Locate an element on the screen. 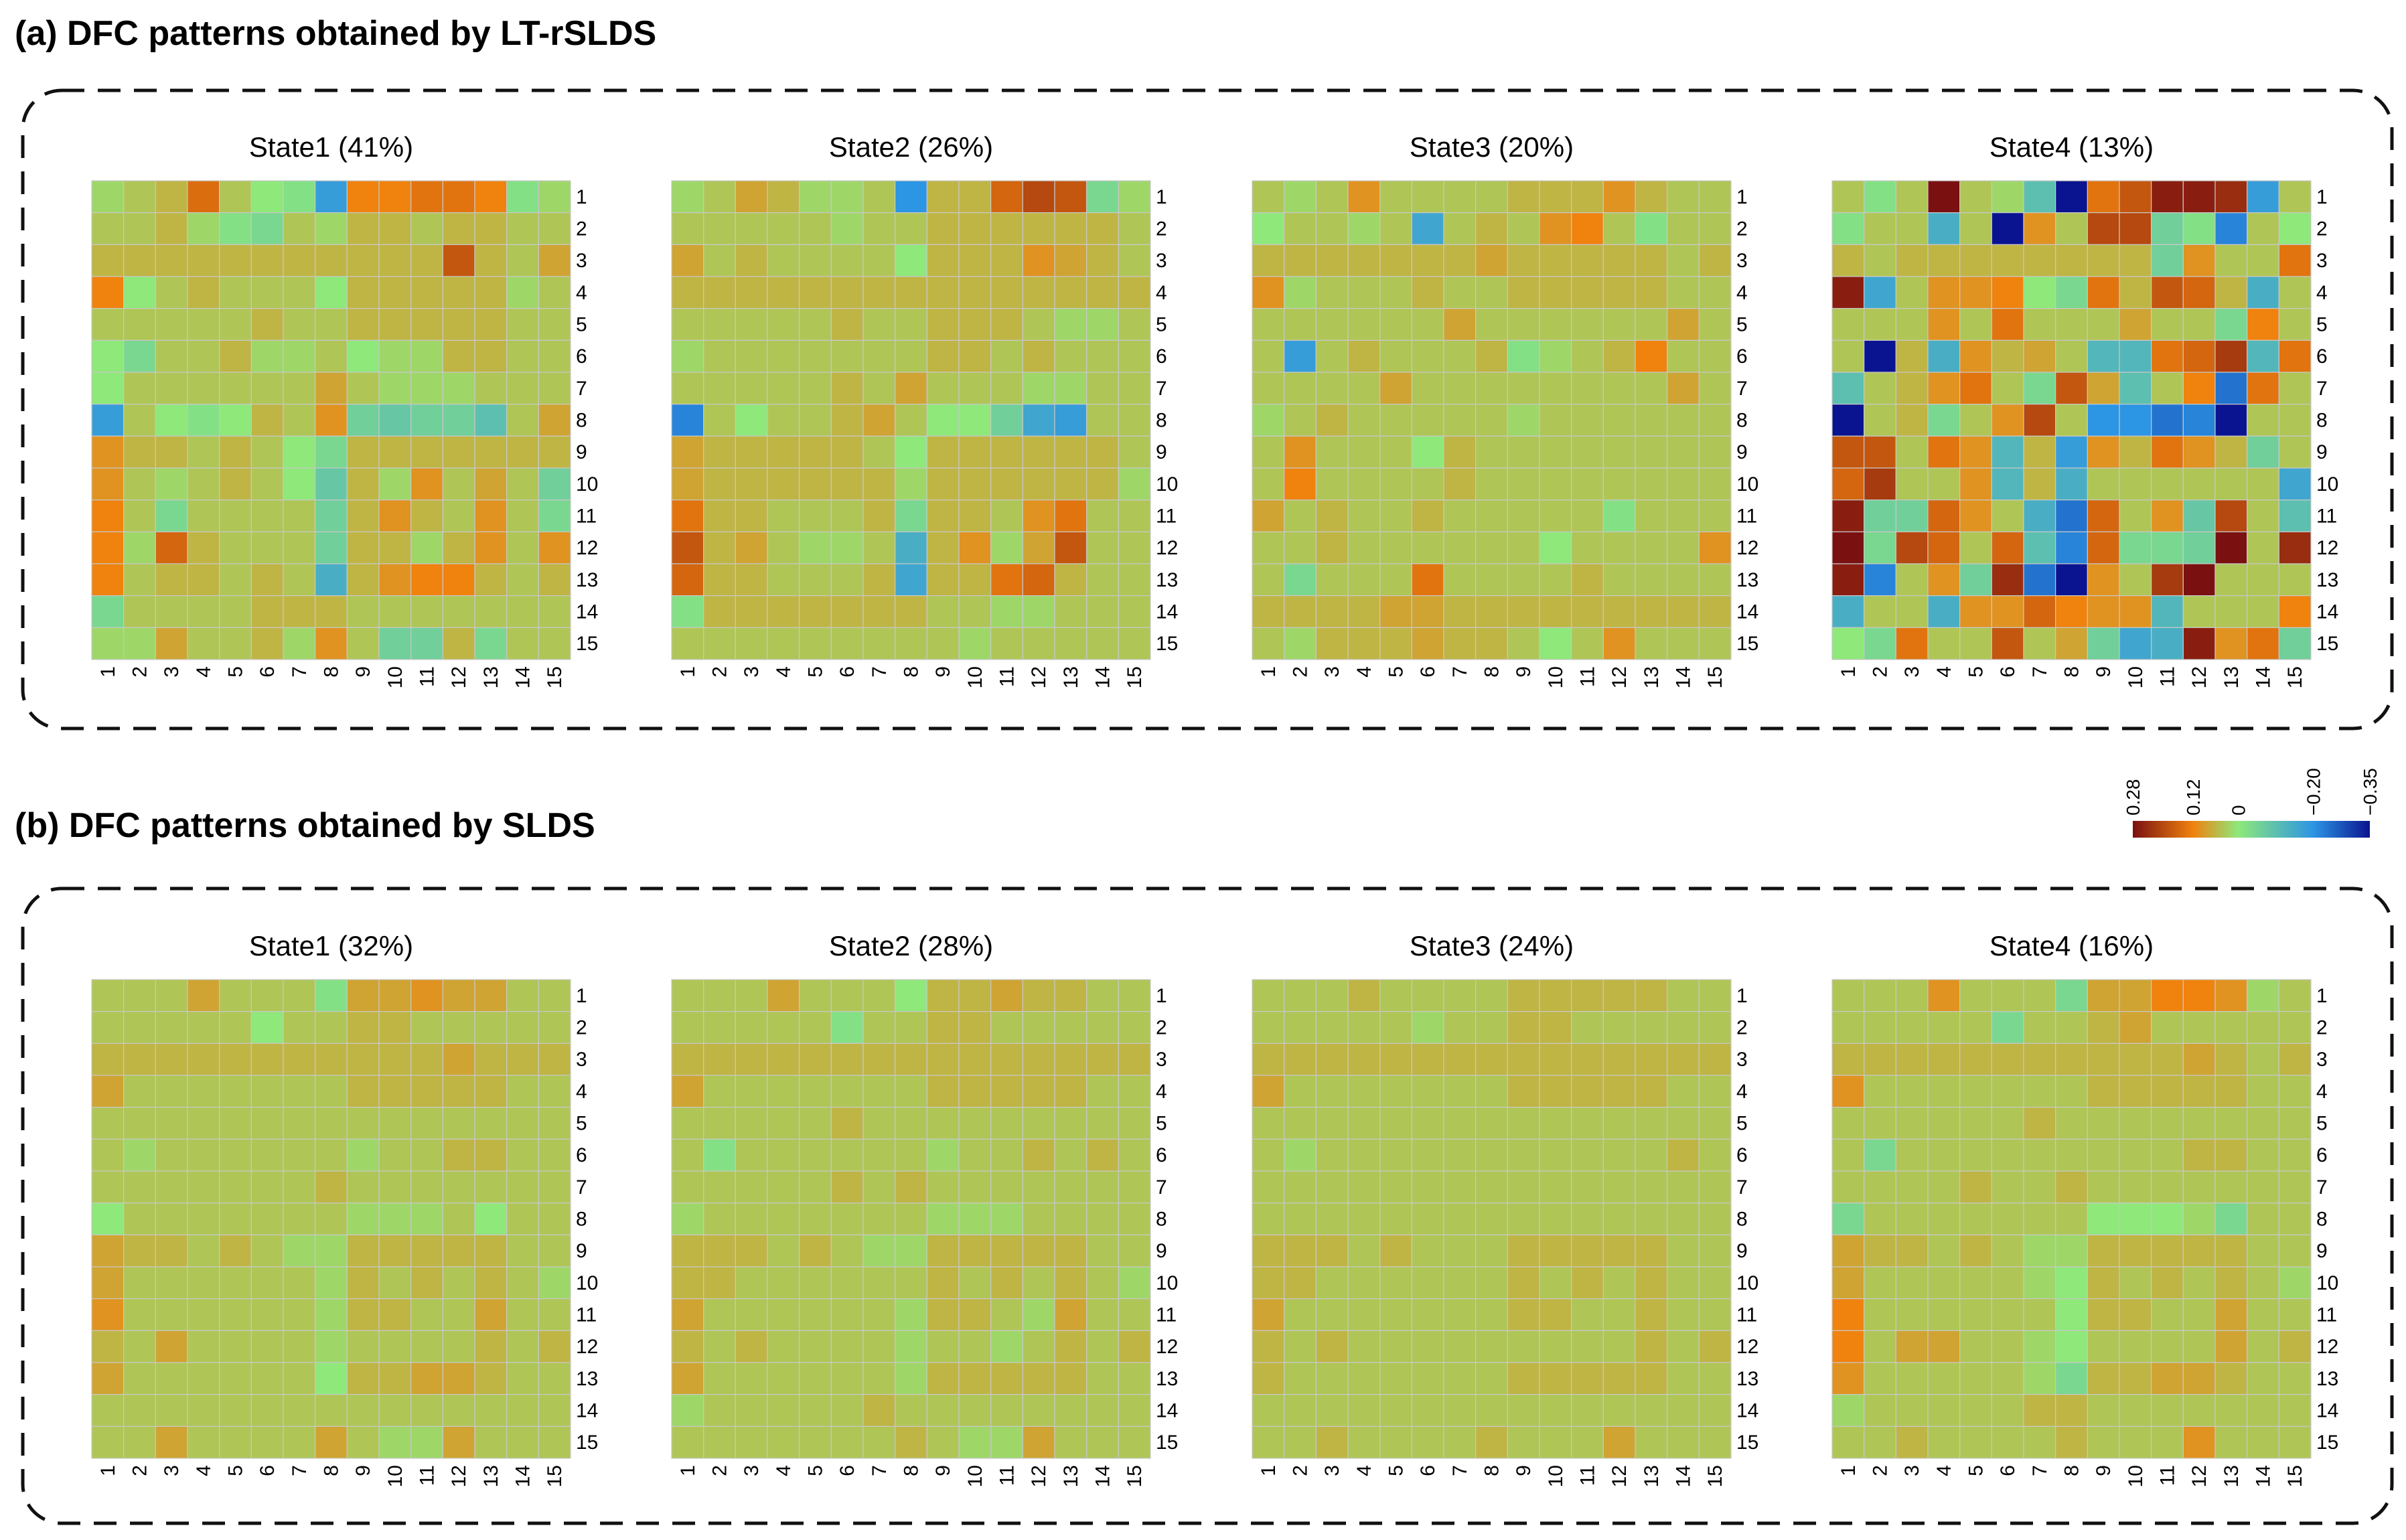 This screenshot has width=2406, height=1540. col-tick-label: 4 is located at coordinates (1944, 1470).